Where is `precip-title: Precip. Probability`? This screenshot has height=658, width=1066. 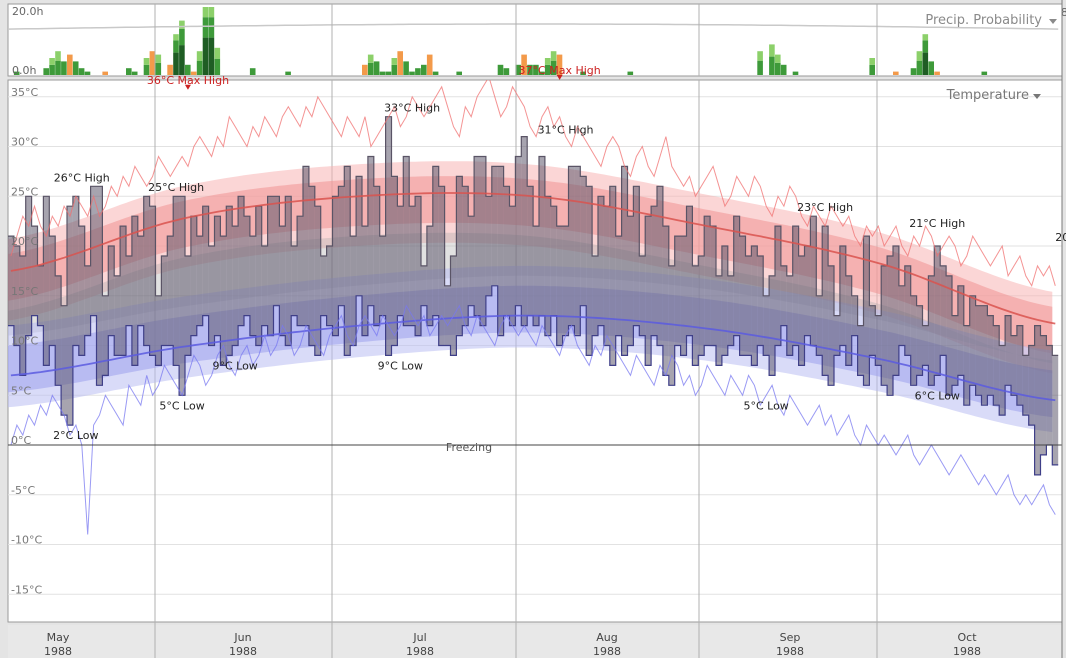 precip-title: Precip. Probability is located at coordinates (983, 20).